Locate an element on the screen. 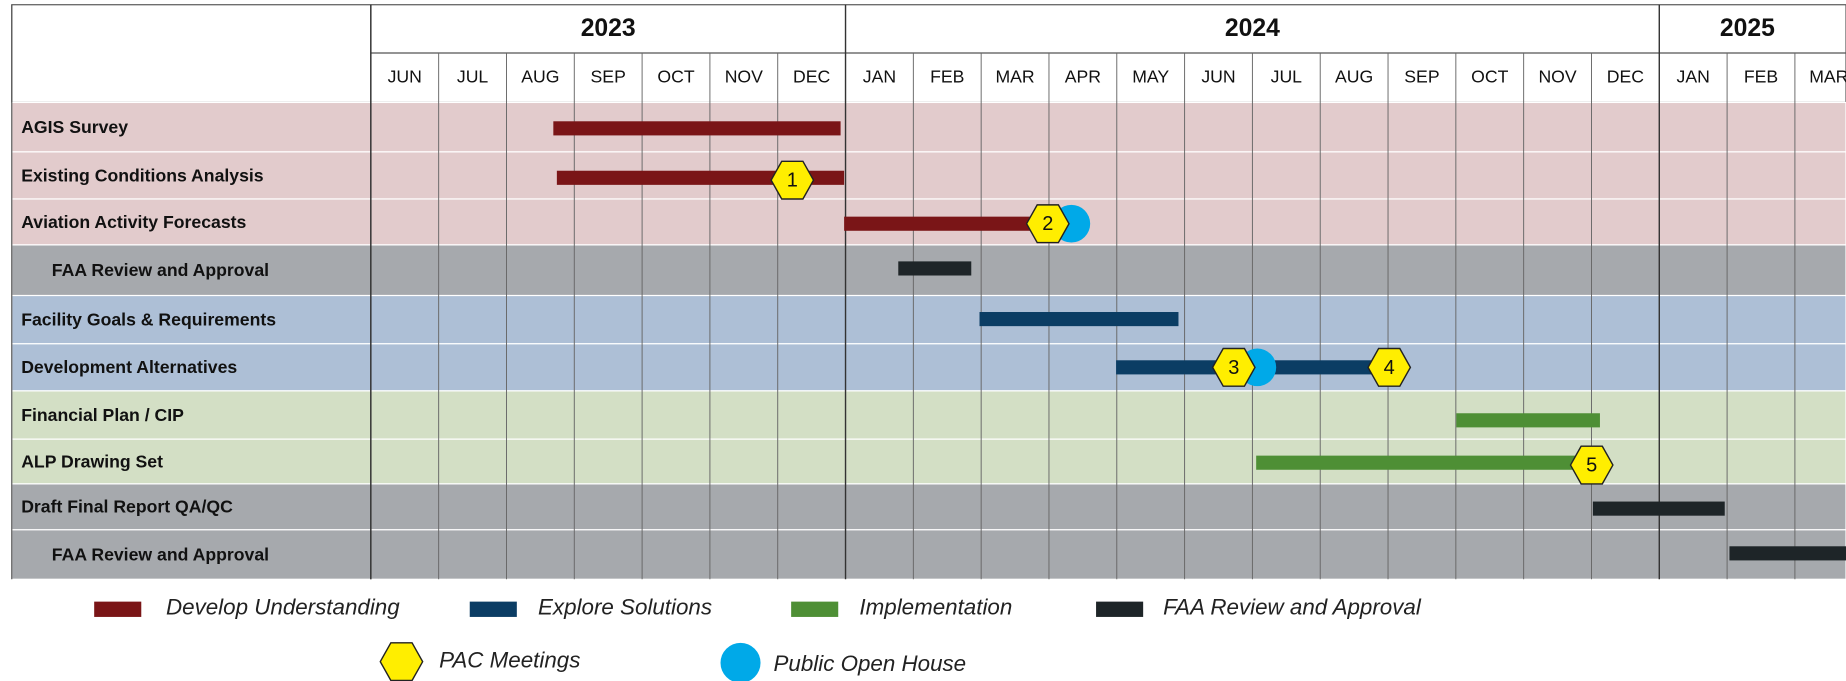 The image size is (1846, 681). legend-label: Public Open House is located at coordinates (869, 663).